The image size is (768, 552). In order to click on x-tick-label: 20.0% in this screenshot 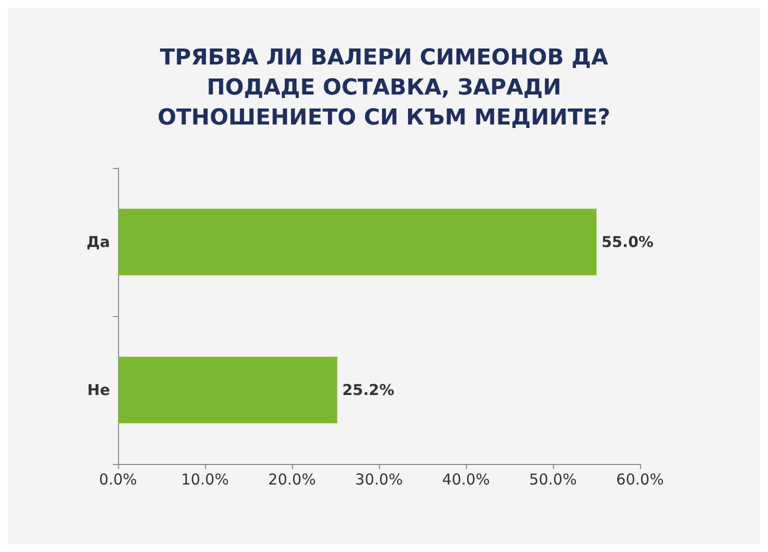, I will do `click(292, 479)`.